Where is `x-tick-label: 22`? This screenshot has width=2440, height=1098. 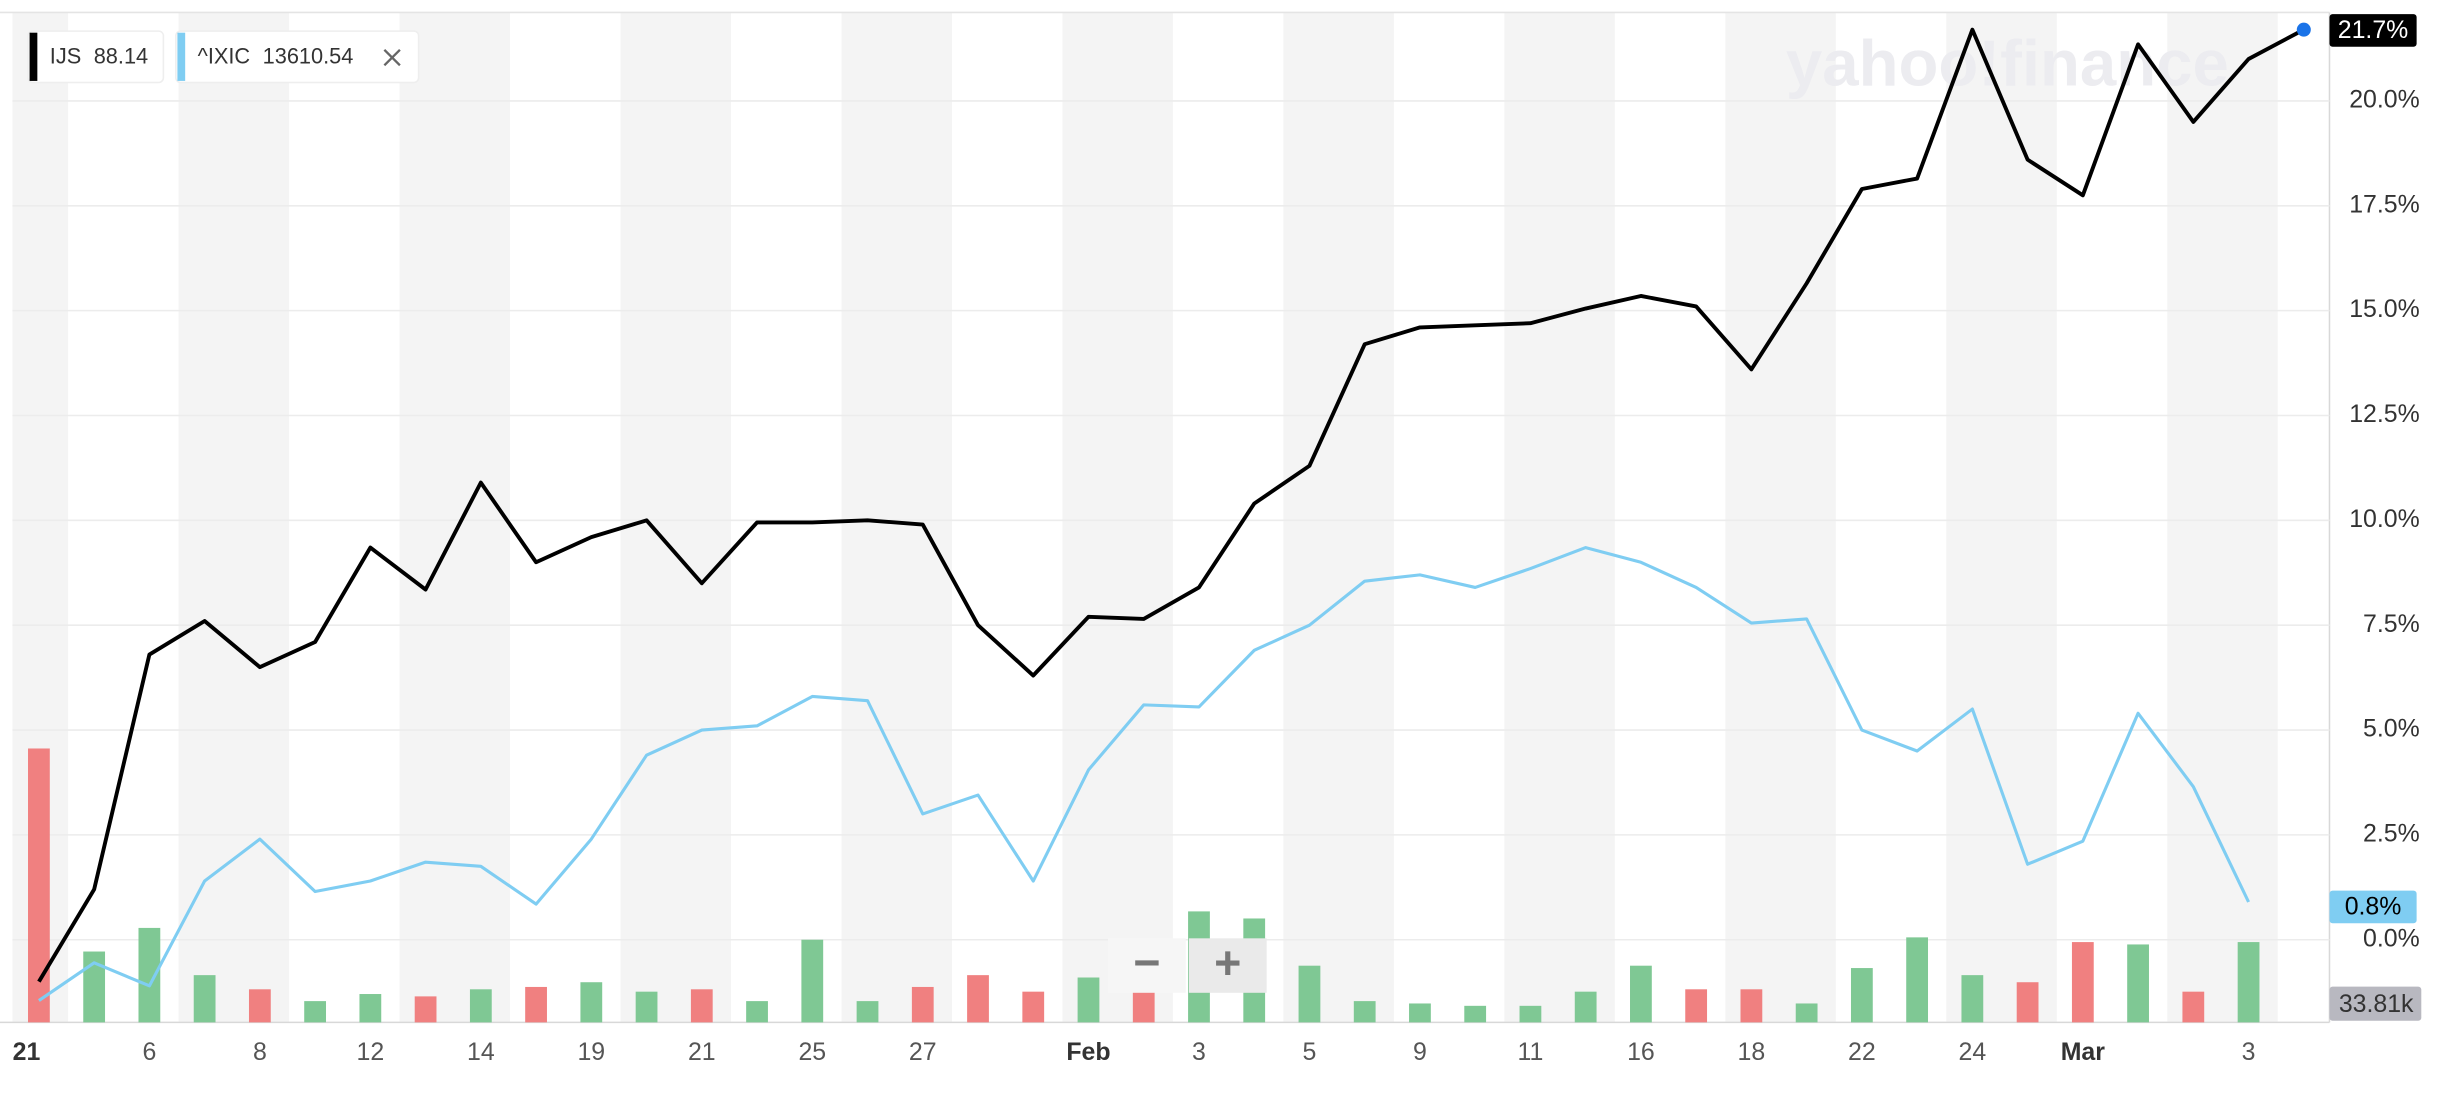 x-tick-label: 22 is located at coordinates (1862, 1052).